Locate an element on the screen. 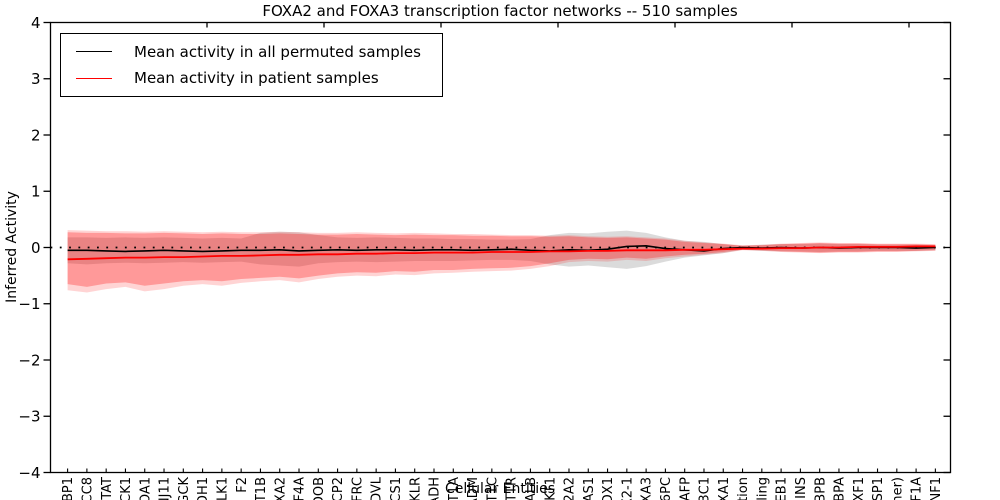  x-tick-label: ALDOB is located at coordinates (319, 488).